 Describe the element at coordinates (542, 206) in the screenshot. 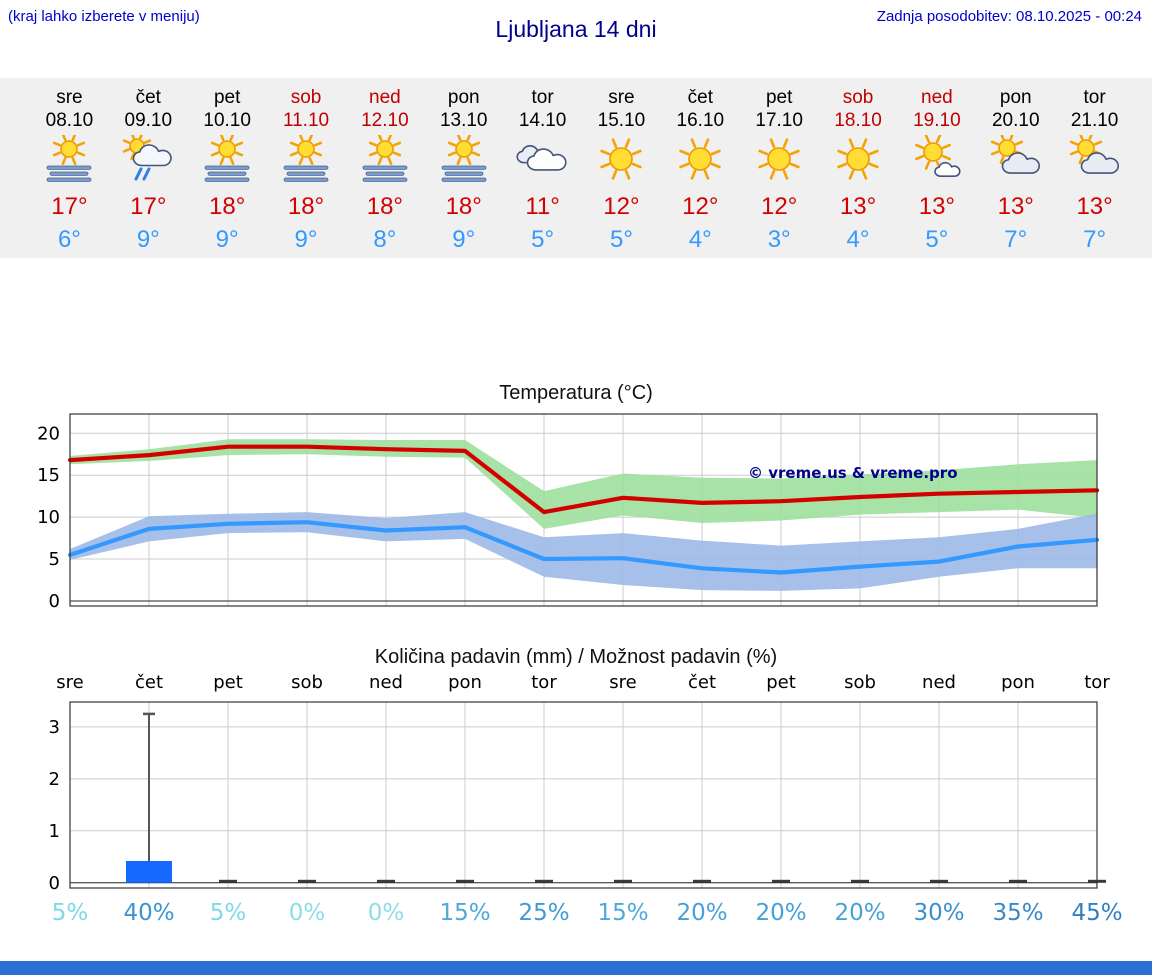

I see `temp-max: 11°` at that location.